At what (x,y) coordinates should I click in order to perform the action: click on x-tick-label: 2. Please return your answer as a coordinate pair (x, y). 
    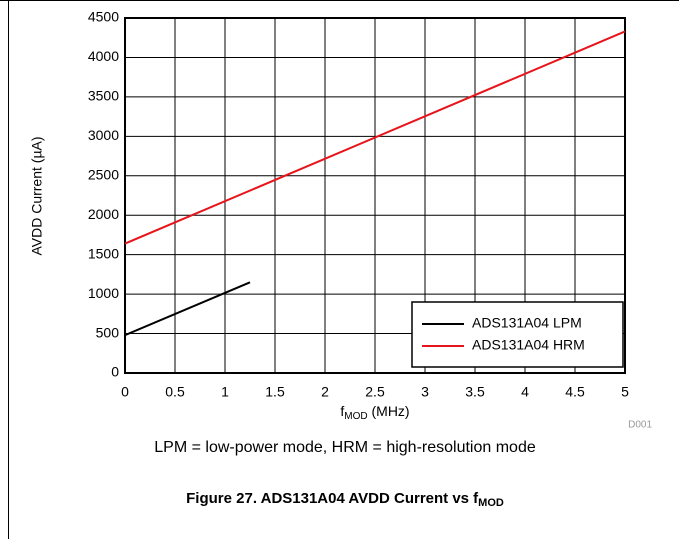
    Looking at the image, I should click on (325, 392).